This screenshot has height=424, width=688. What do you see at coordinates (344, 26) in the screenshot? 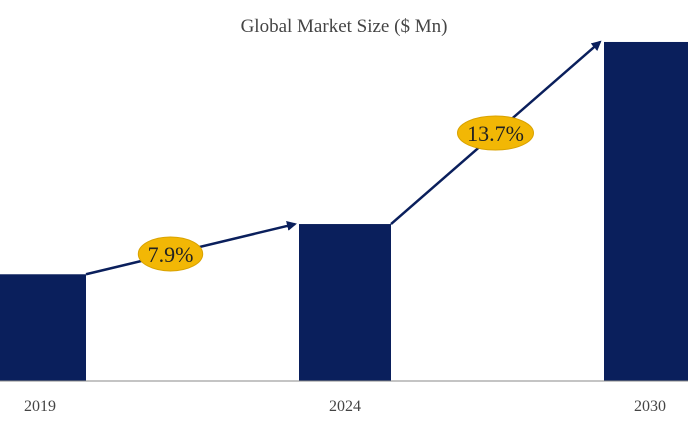
I see `chart-title: Global Market Size ($ Mn)` at bounding box center [344, 26].